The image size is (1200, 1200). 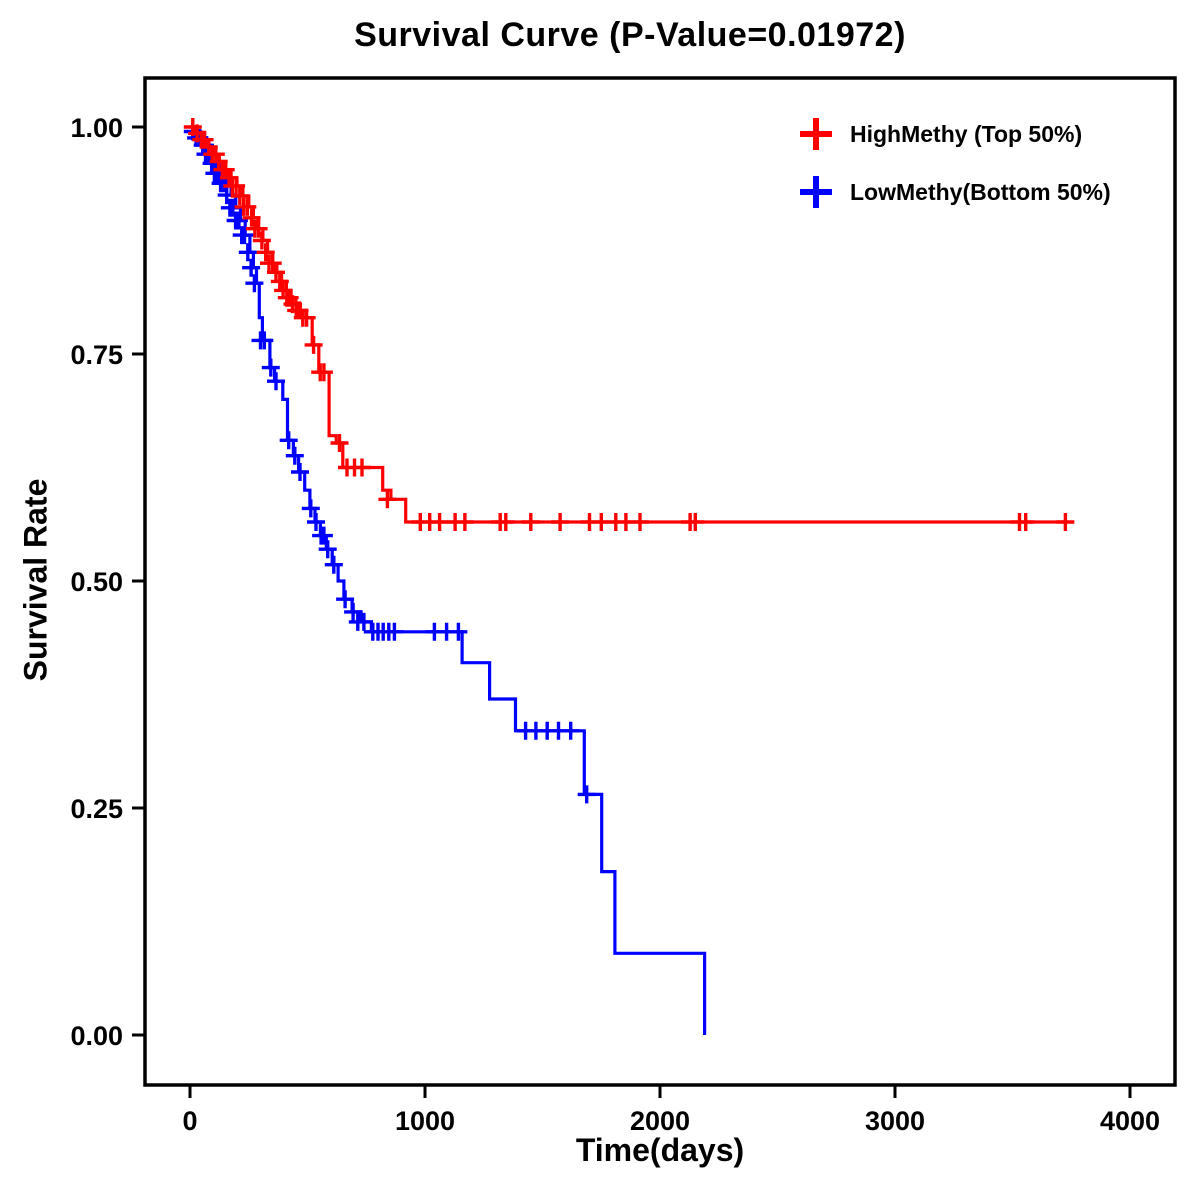 I want to click on y-tick-label: 0.25, so click(x=96, y=809).